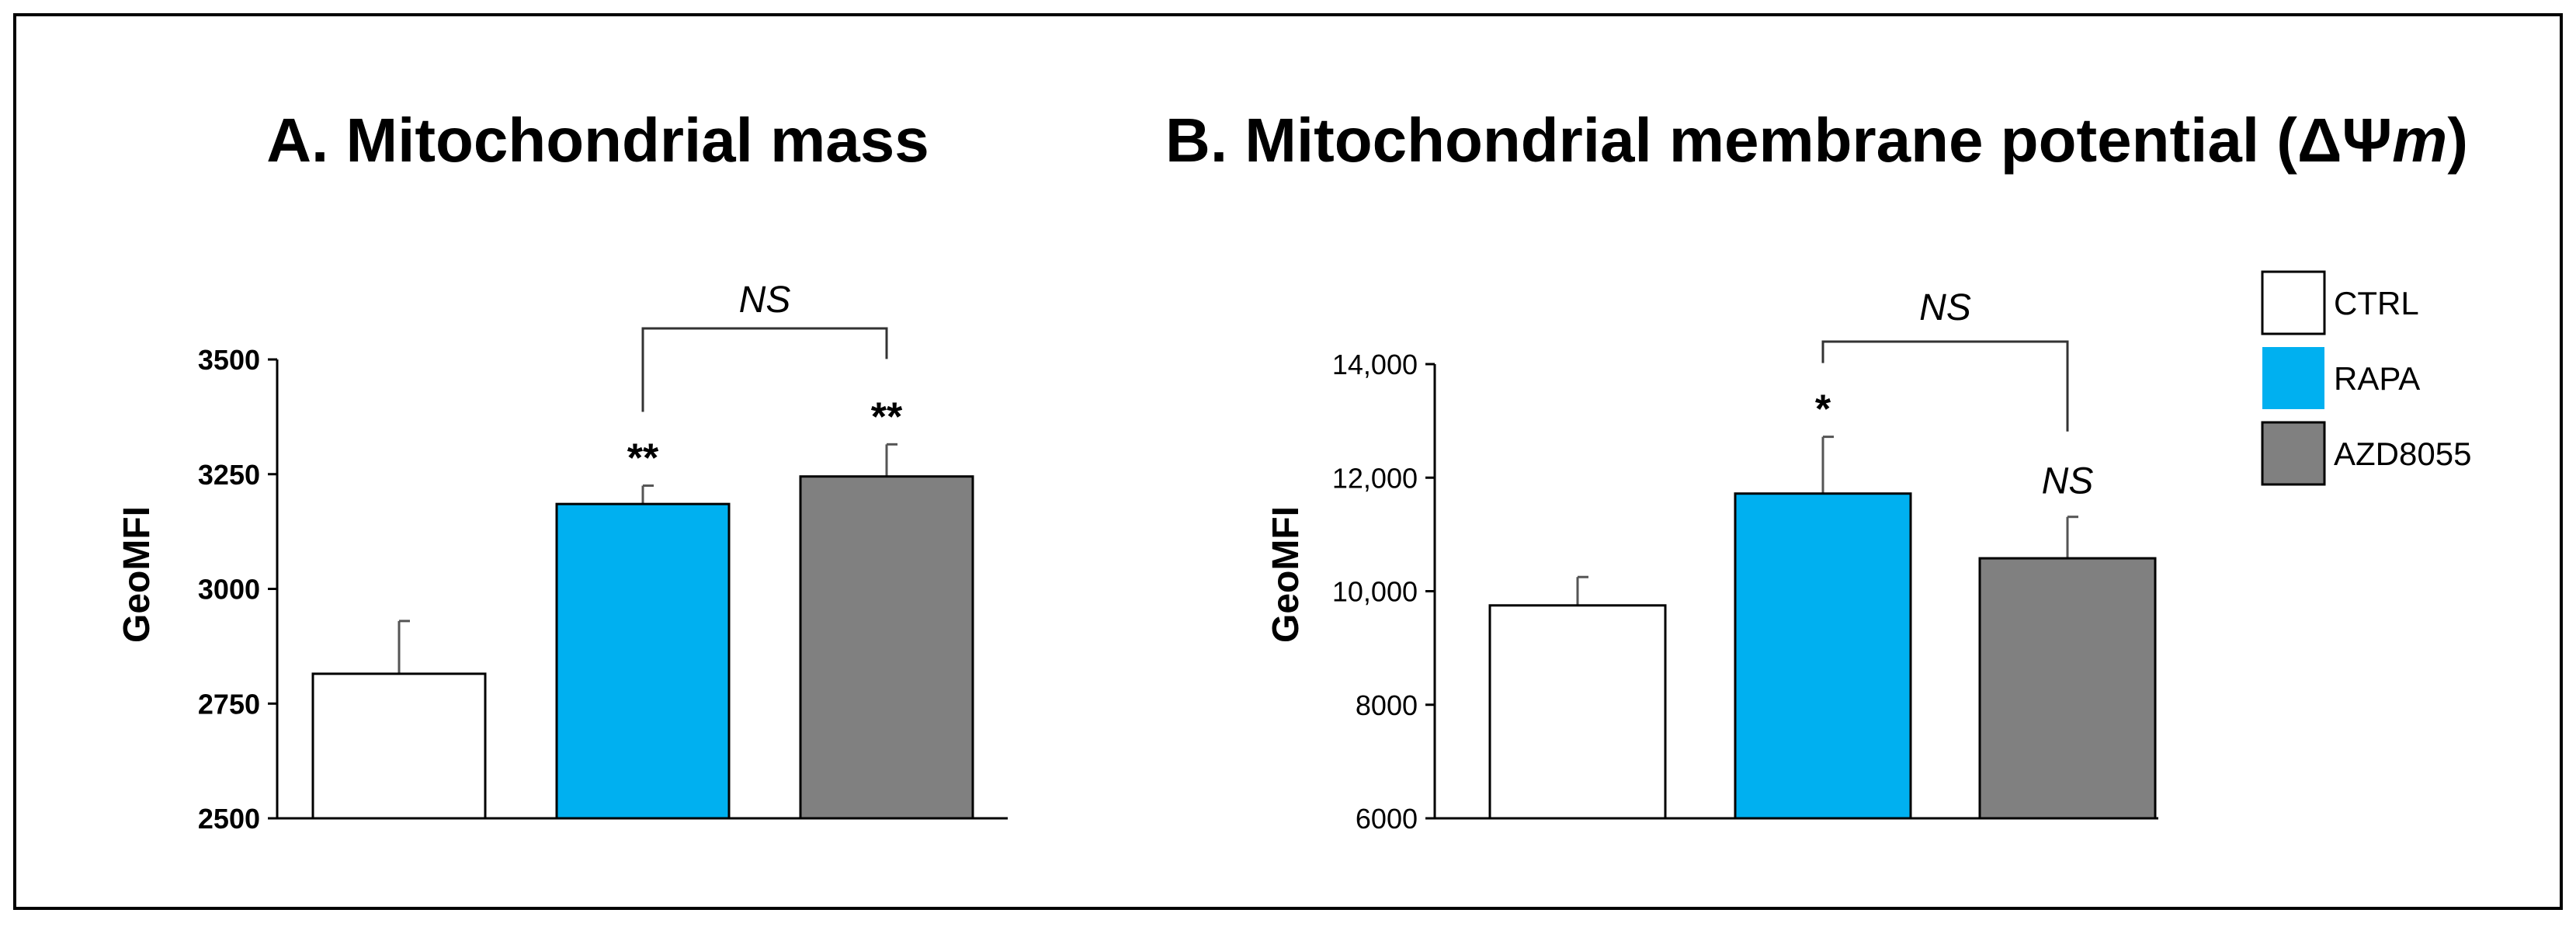  Describe the element at coordinates (1375, 478) in the screenshot. I see `chart-b-ytick-label: 12,000` at that location.